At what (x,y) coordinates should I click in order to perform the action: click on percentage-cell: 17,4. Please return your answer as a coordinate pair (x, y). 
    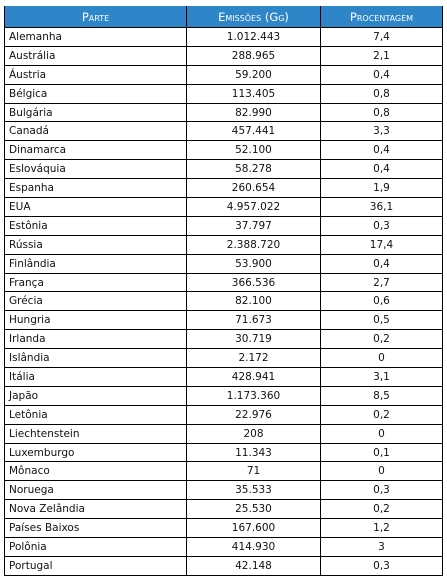
    Looking at the image, I should click on (381, 244).